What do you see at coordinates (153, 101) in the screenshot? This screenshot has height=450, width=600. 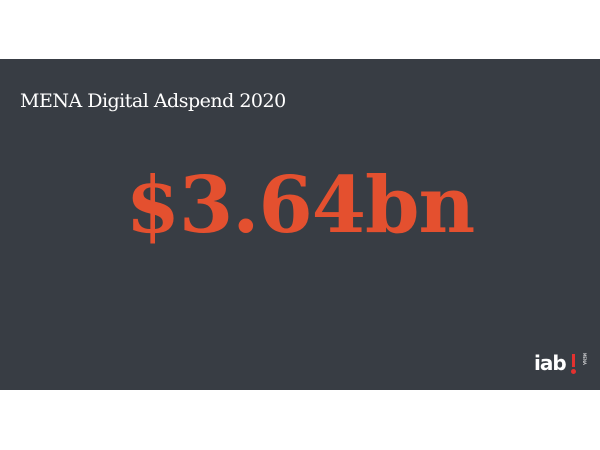 I see `slide-title: MENA Digital Adspend 2020` at bounding box center [153, 101].